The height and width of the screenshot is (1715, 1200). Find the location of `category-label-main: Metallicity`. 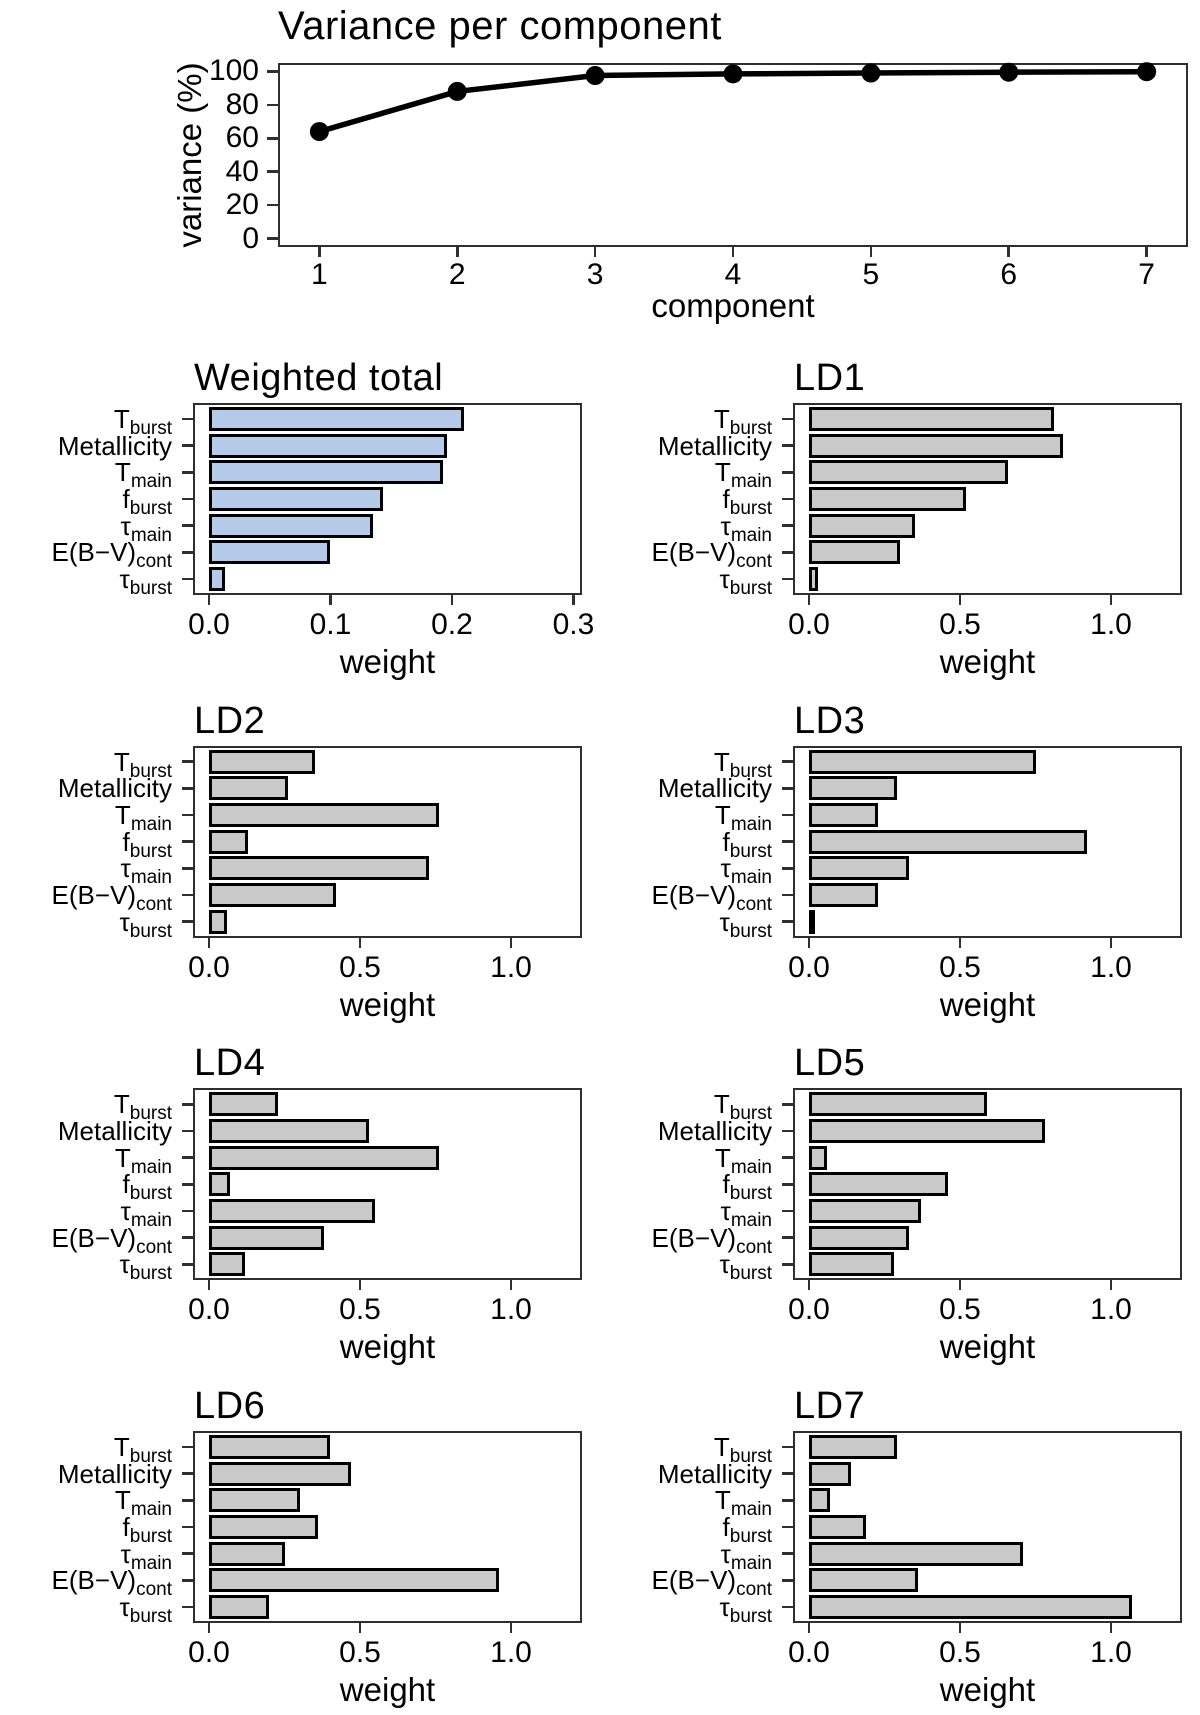

category-label-main: Metallicity is located at coordinates (114, 1130).